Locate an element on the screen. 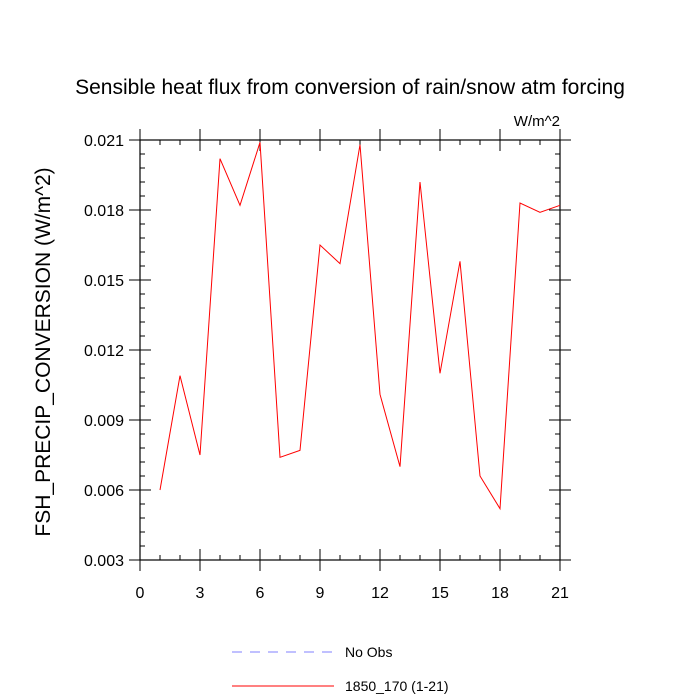  y-tick-label: 0.021 is located at coordinates (104, 141).